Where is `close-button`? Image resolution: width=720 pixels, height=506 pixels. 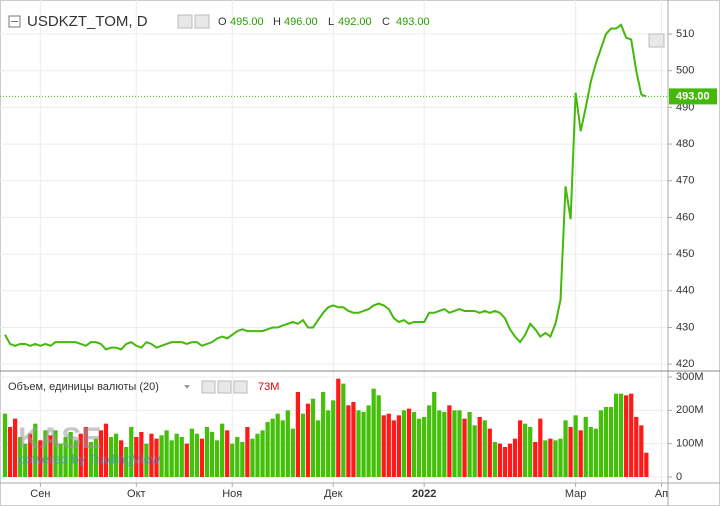
close-button is located at coordinates (240, 387).